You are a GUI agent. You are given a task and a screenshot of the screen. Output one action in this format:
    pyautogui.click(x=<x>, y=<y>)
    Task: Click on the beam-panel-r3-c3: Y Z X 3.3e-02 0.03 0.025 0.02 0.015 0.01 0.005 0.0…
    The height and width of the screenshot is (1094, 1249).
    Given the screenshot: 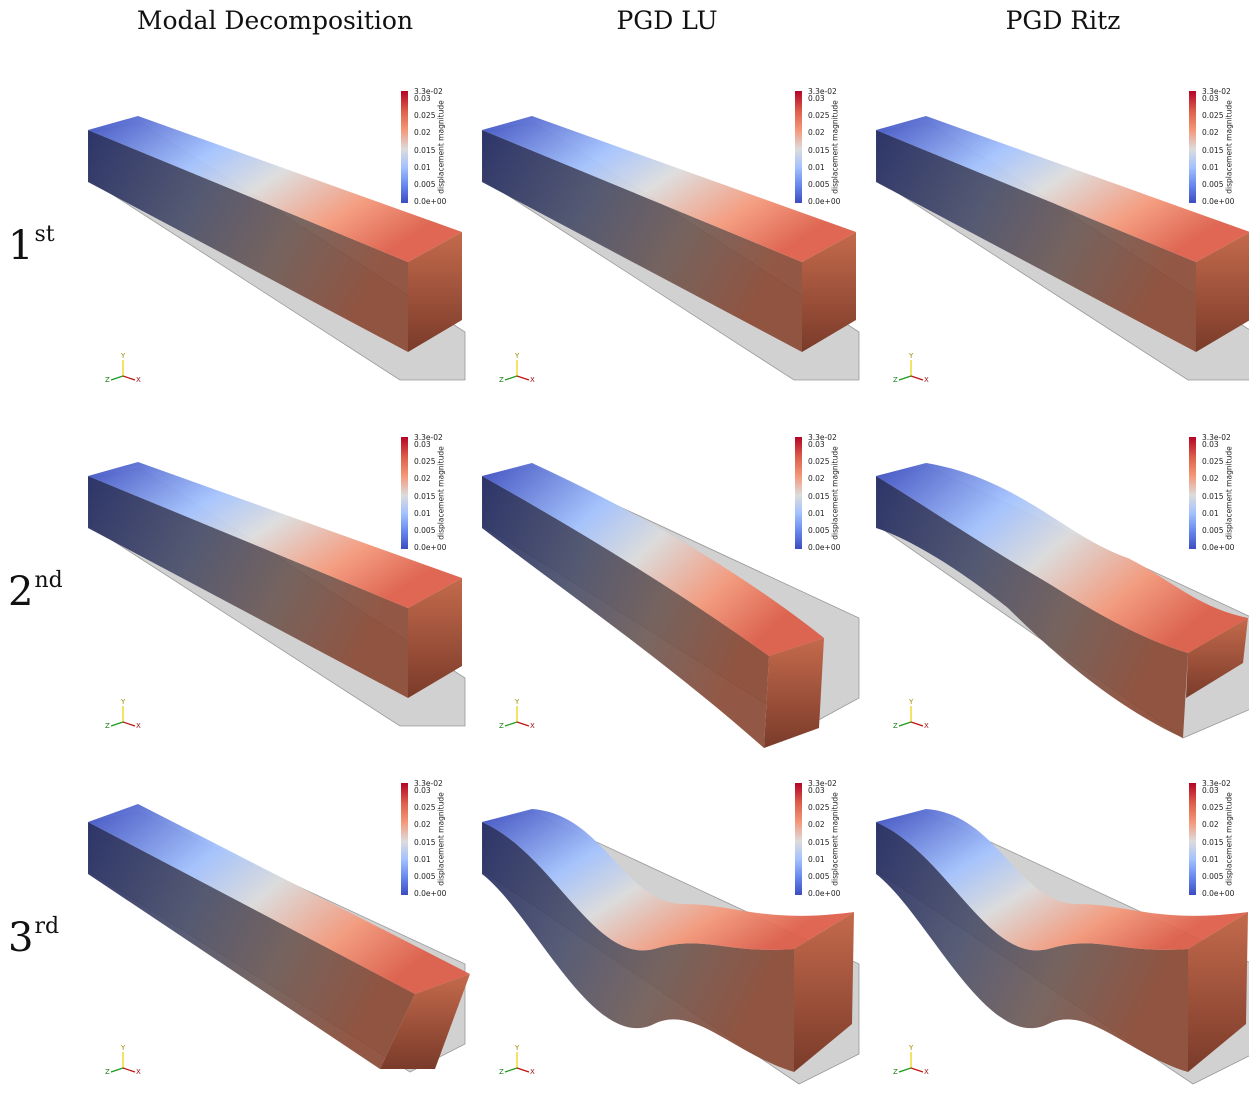 What is the action you would take?
    pyautogui.click(x=1058, y=924)
    